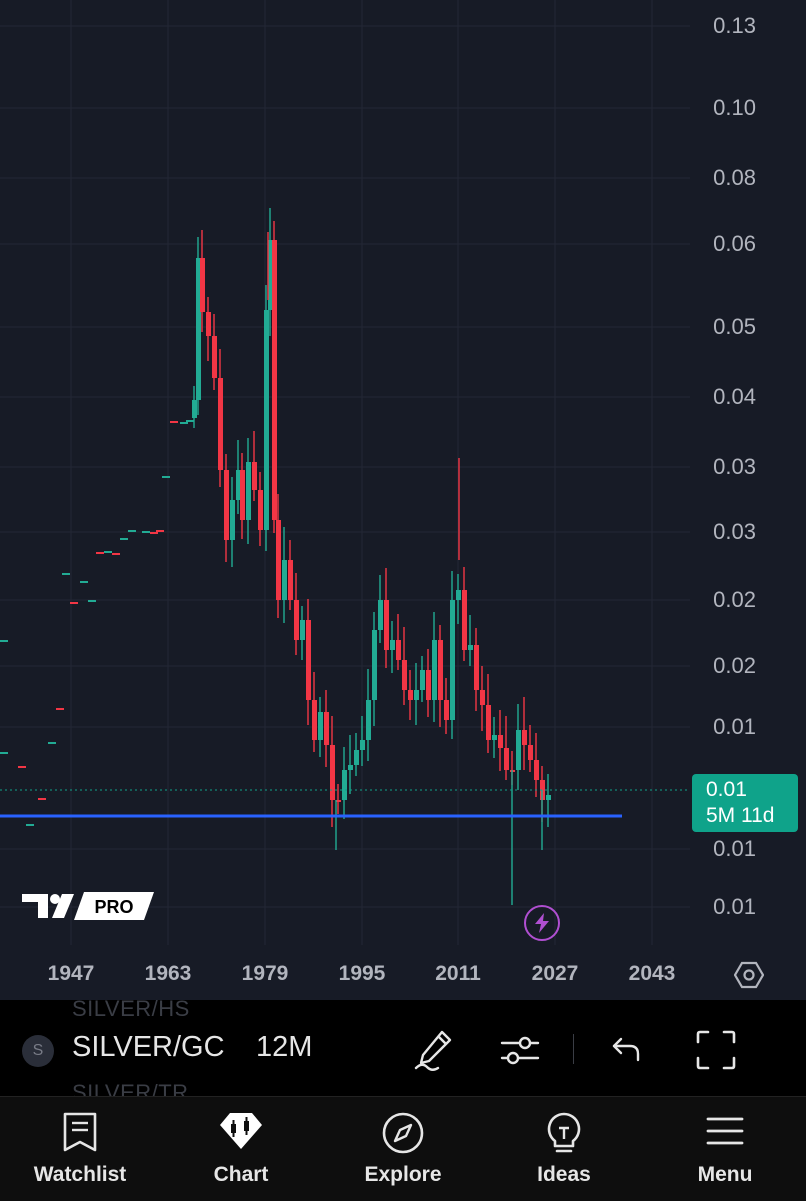  I want to click on nav-label: Ideas, so click(564, 1174).